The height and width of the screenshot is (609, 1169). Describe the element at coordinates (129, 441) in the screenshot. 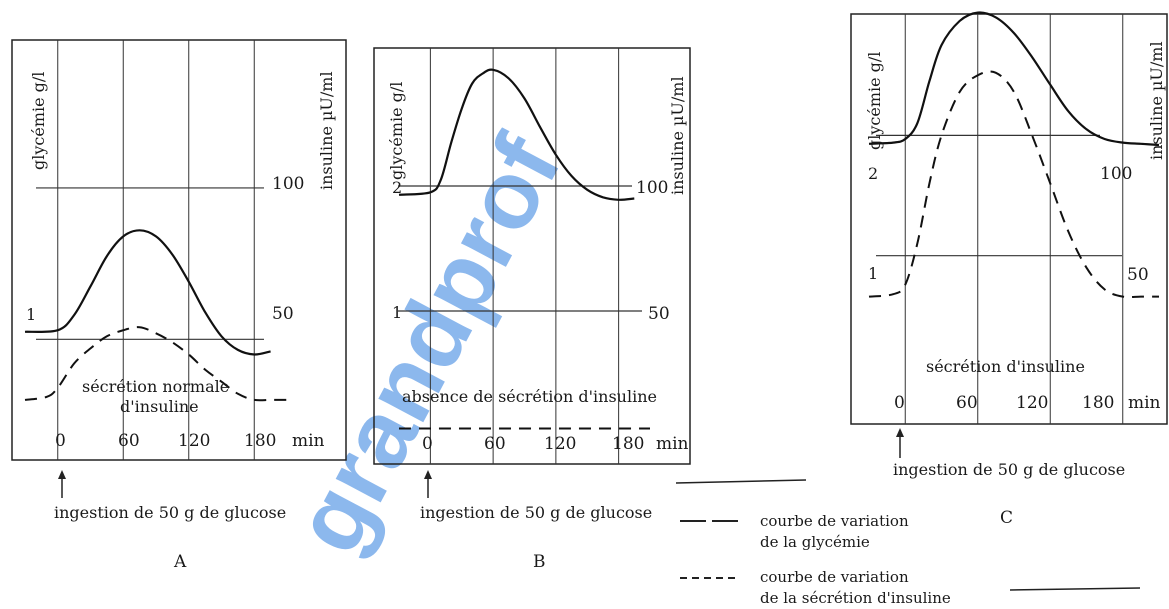

I see `panel-a-xtick-60: 60` at that location.